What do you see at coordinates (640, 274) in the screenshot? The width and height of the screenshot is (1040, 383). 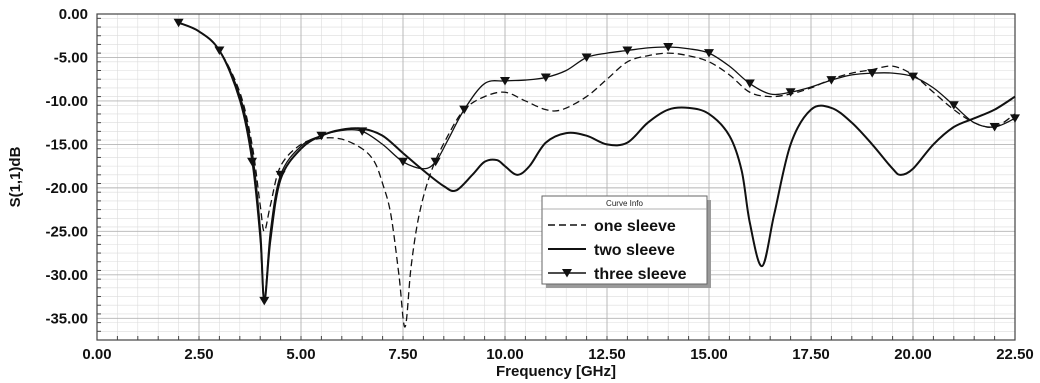 I see `legend-label-three-sleeve: three sleeve` at bounding box center [640, 274].